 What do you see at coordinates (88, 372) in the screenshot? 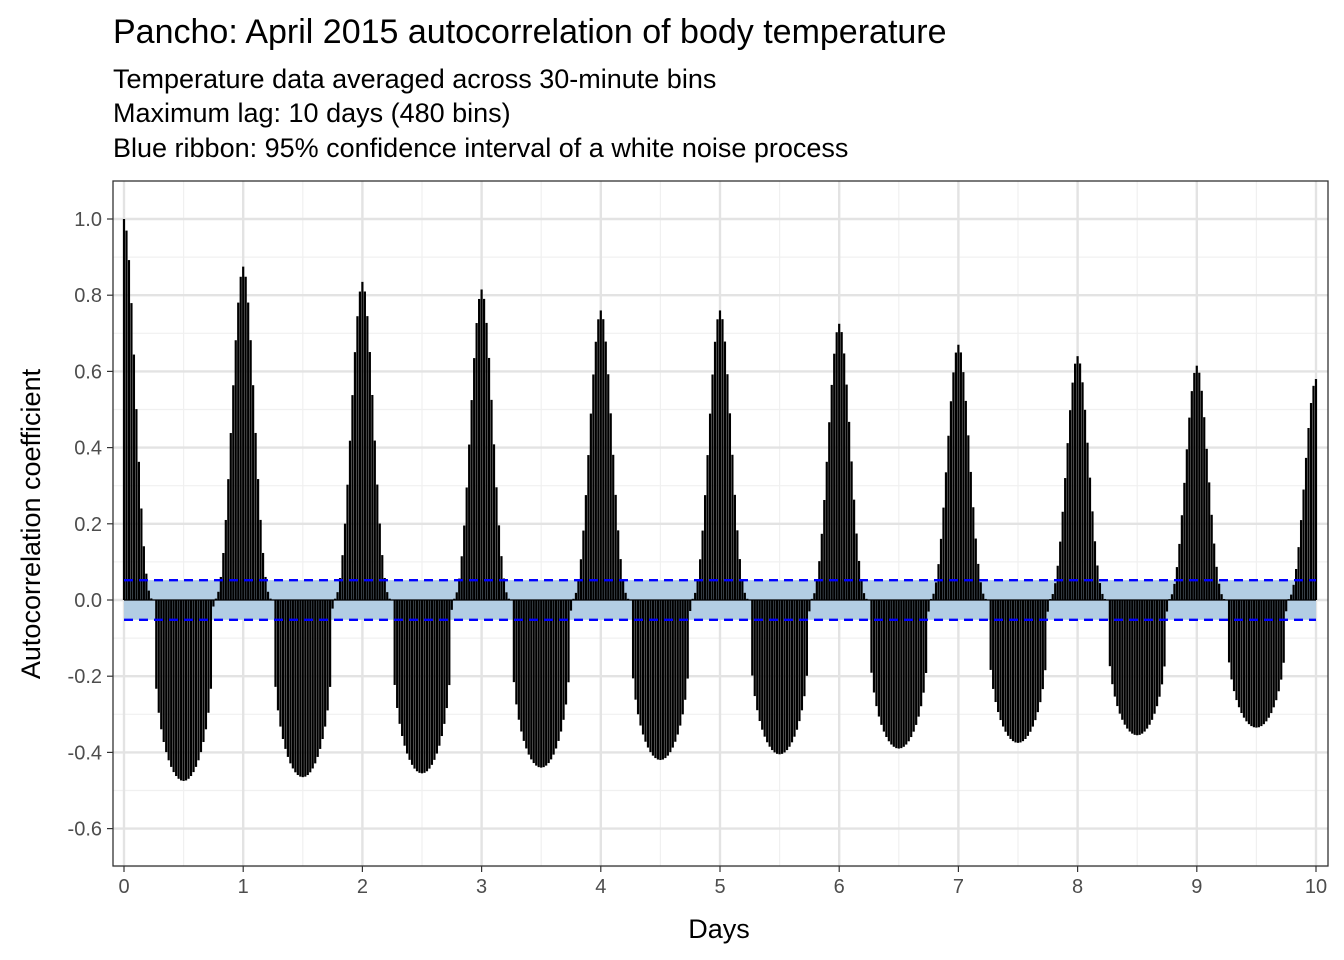
I see `y-tick-label: 0.6` at bounding box center [88, 372].